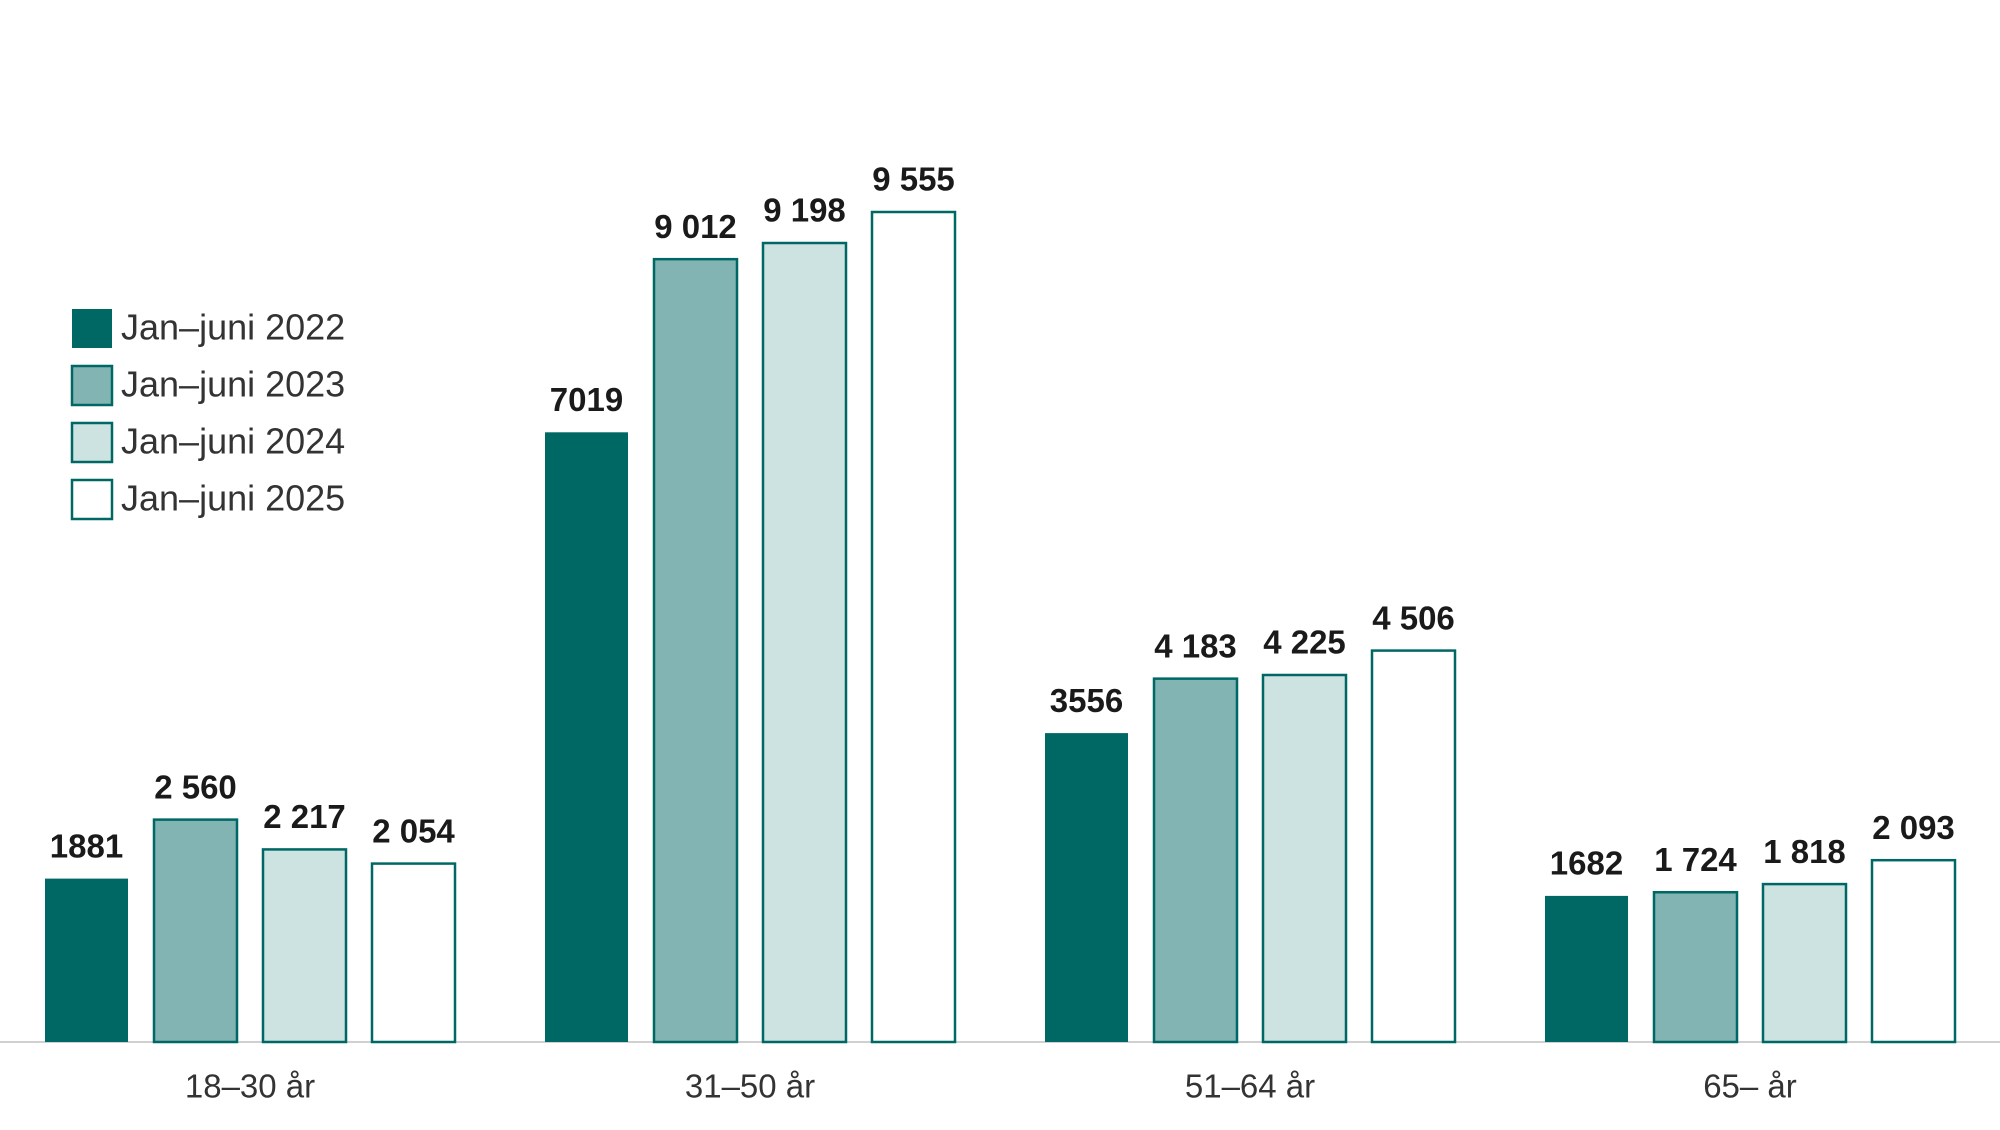 The height and width of the screenshot is (1130, 2000). Describe the element at coordinates (1304, 642) in the screenshot. I see `value-label: 4 225` at that location.